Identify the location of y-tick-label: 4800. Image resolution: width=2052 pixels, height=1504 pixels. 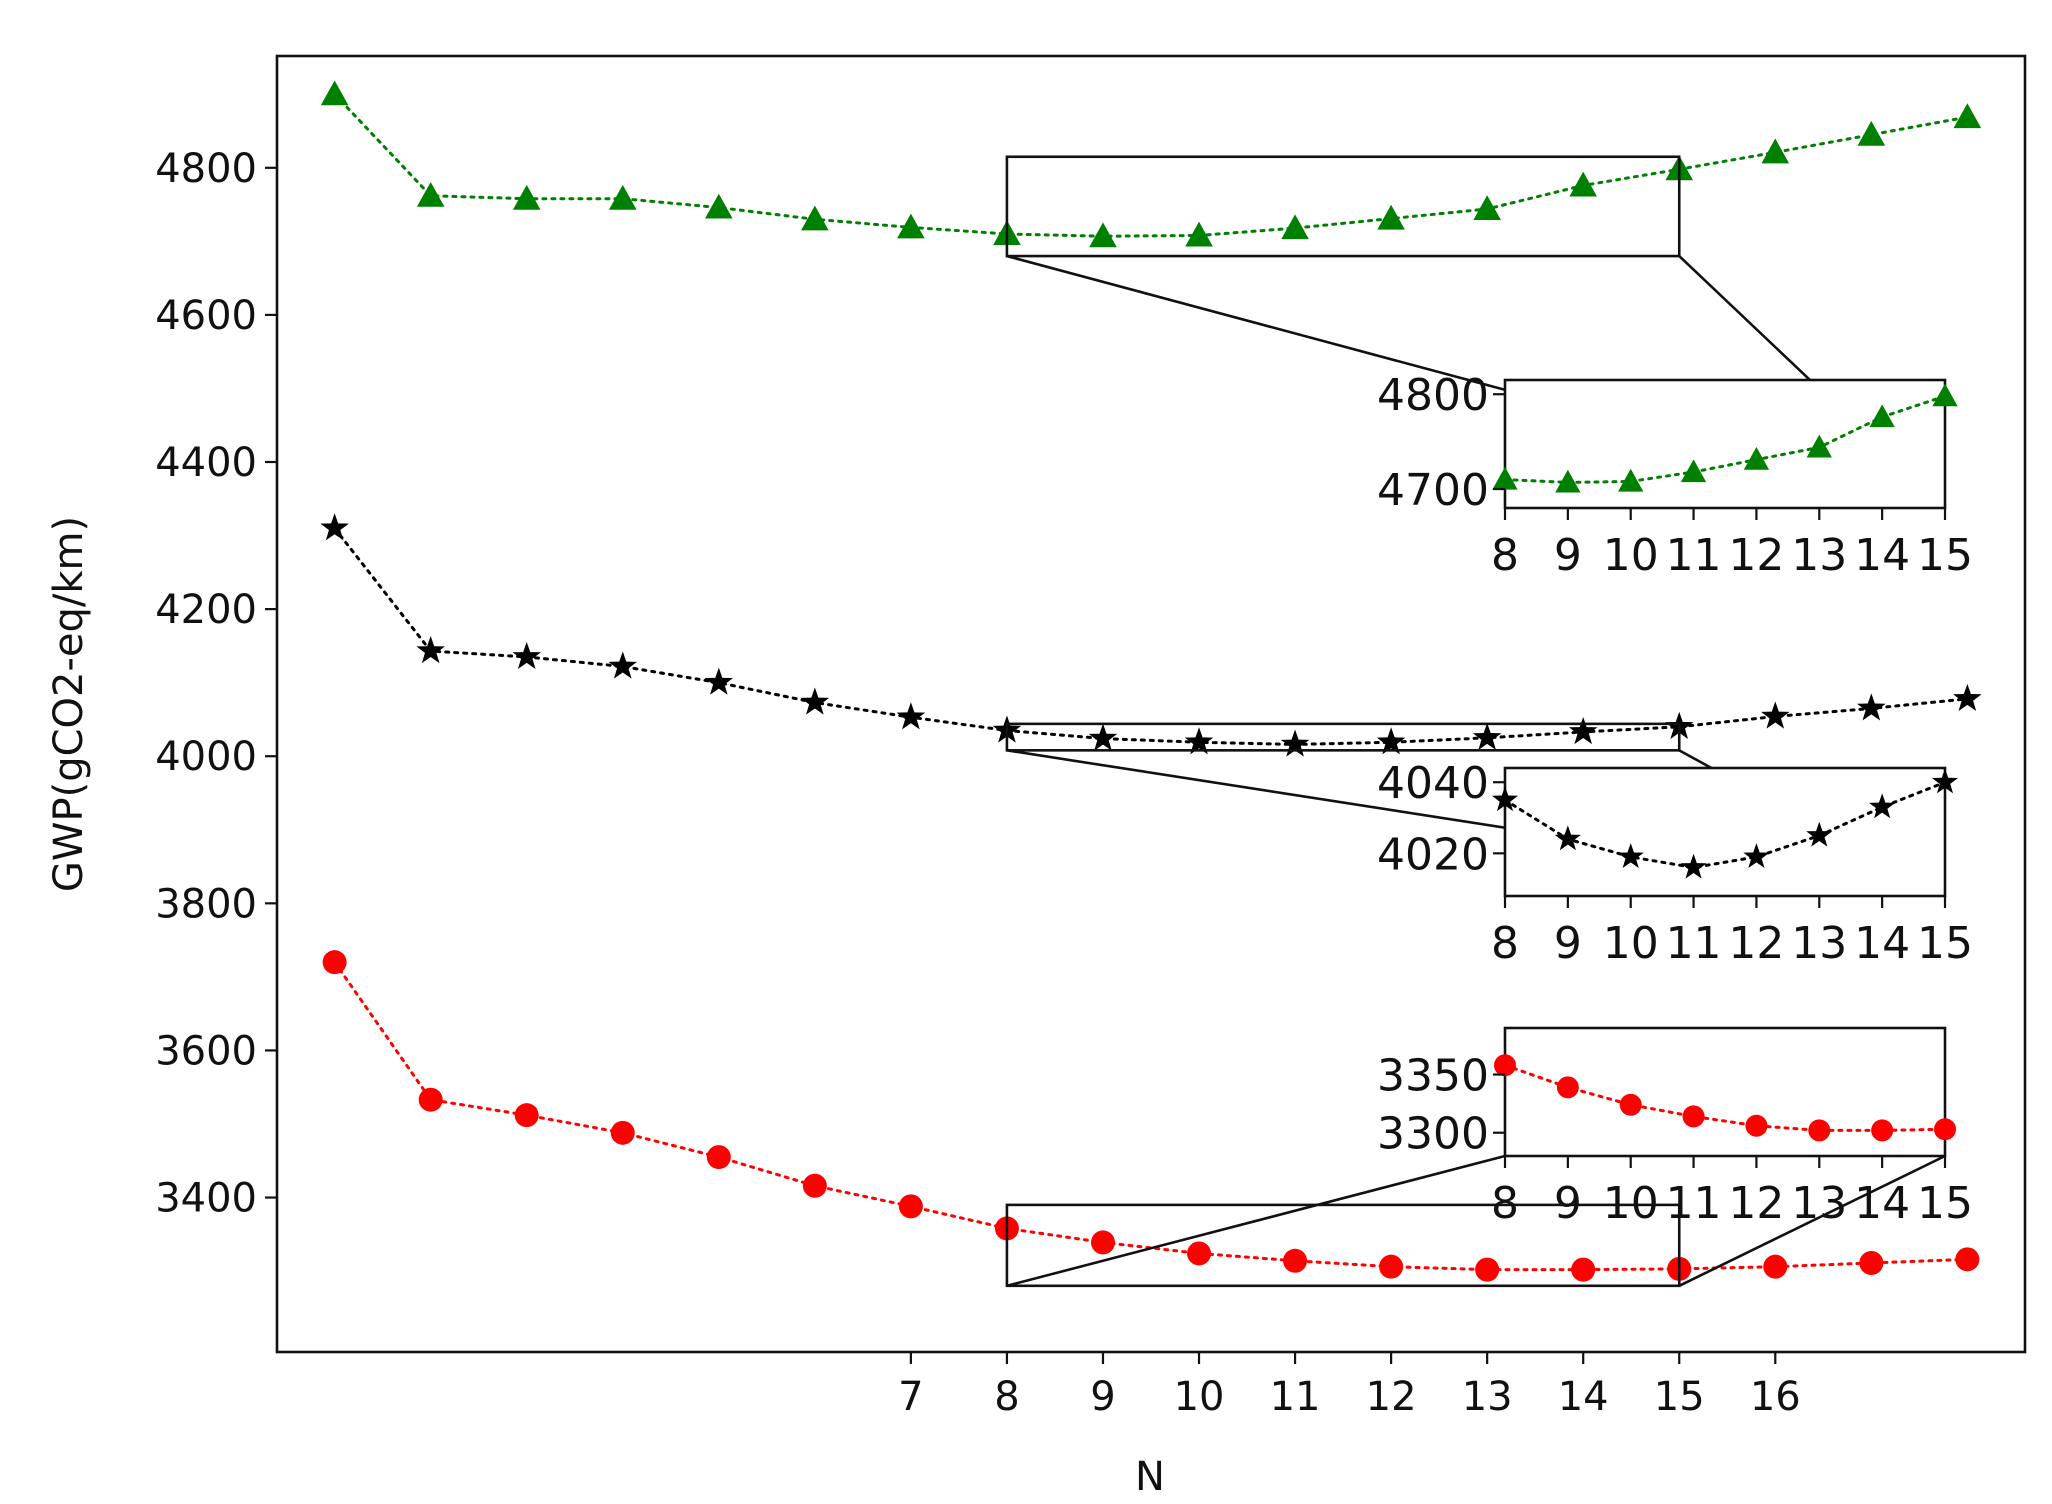
(206, 169).